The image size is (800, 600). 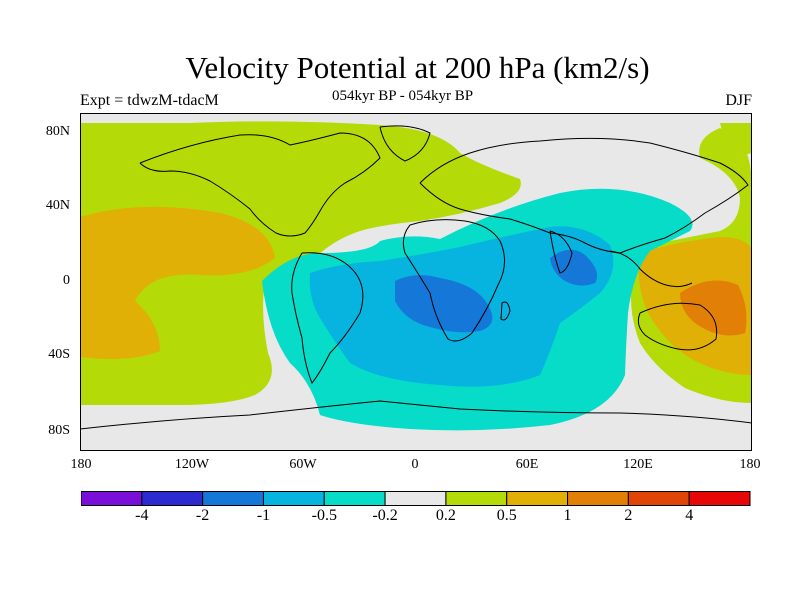 What do you see at coordinates (66, 280) in the screenshot?
I see `lat-tick-0: 0` at bounding box center [66, 280].